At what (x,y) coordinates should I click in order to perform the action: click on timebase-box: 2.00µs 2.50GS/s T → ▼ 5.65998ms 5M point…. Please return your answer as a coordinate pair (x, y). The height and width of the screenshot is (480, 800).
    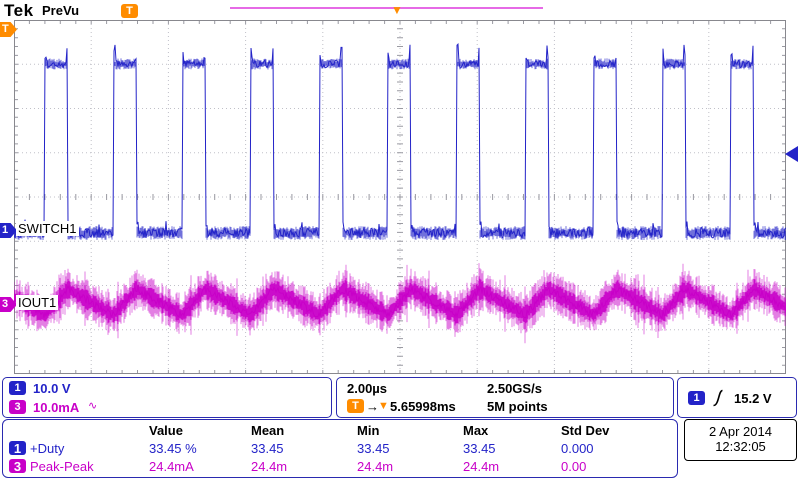
    Looking at the image, I should click on (505, 397).